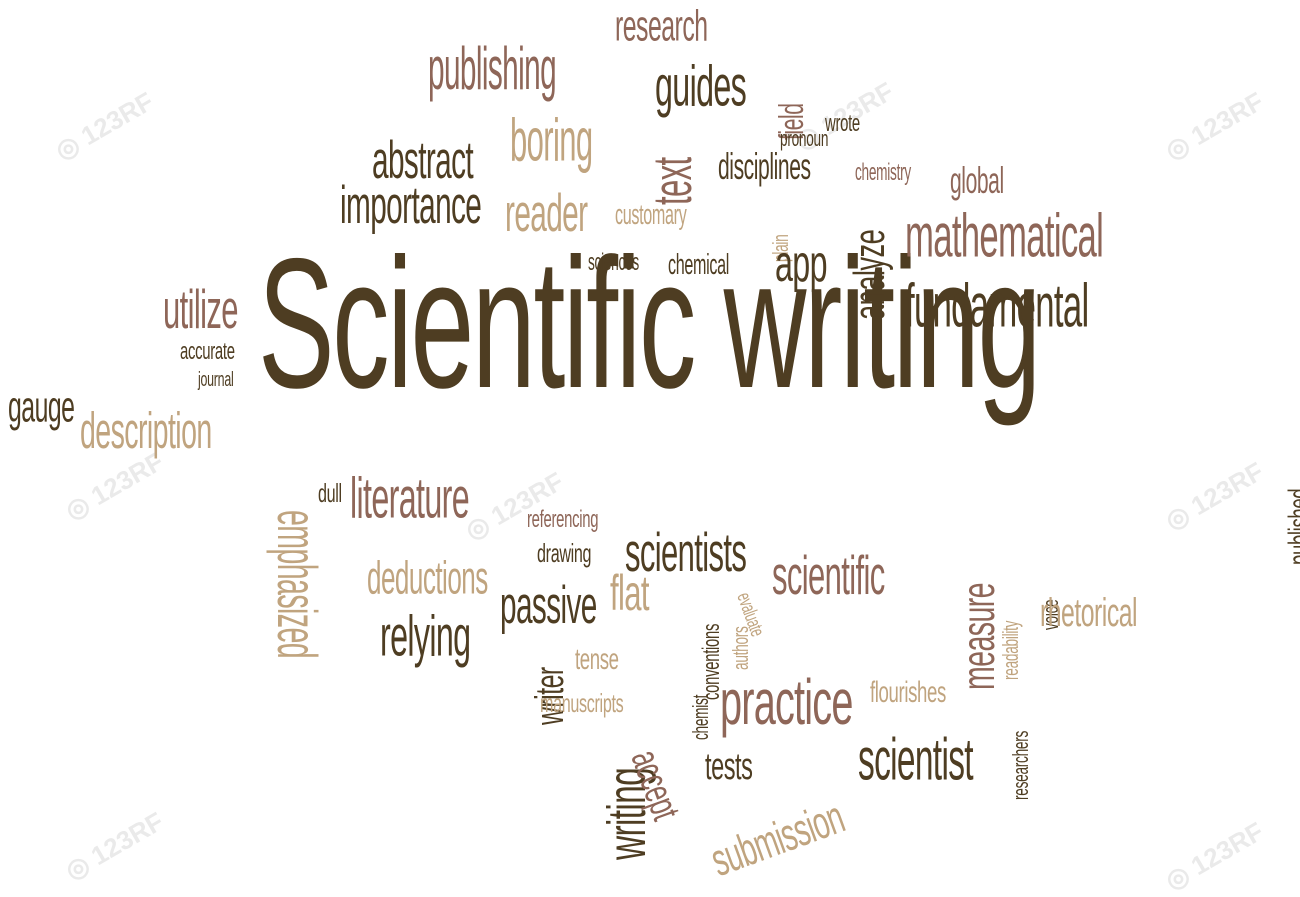 This screenshot has height=897, width=1300. What do you see at coordinates (1010, 650) in the screenshot?
I see `word-readability: readability` at bounding box center [1010, 650].